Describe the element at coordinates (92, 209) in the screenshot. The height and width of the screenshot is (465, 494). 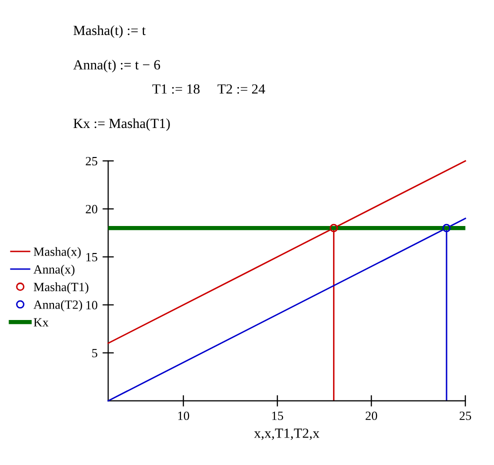
I see `y-tick-label: 20` at that location.